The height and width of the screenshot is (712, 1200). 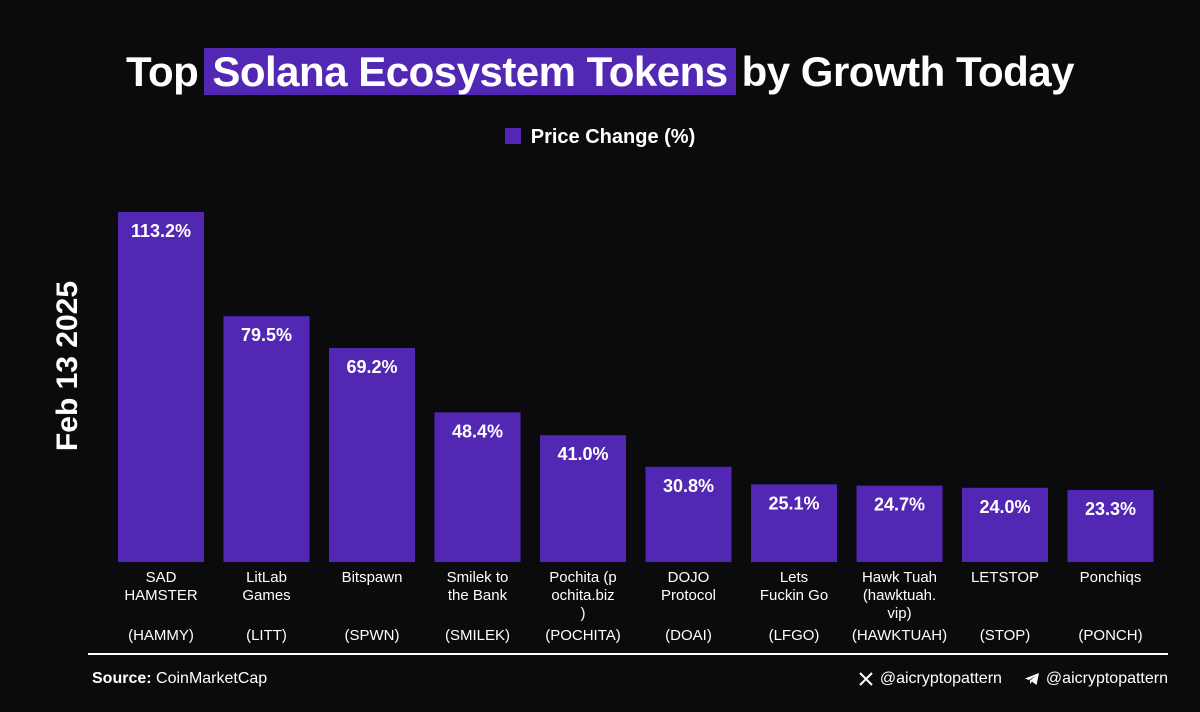 What do you see at coordinates (266, 635) in the screenshot?
I see `ticker-label-1: (LITT)` at bounding box center [266, 635].